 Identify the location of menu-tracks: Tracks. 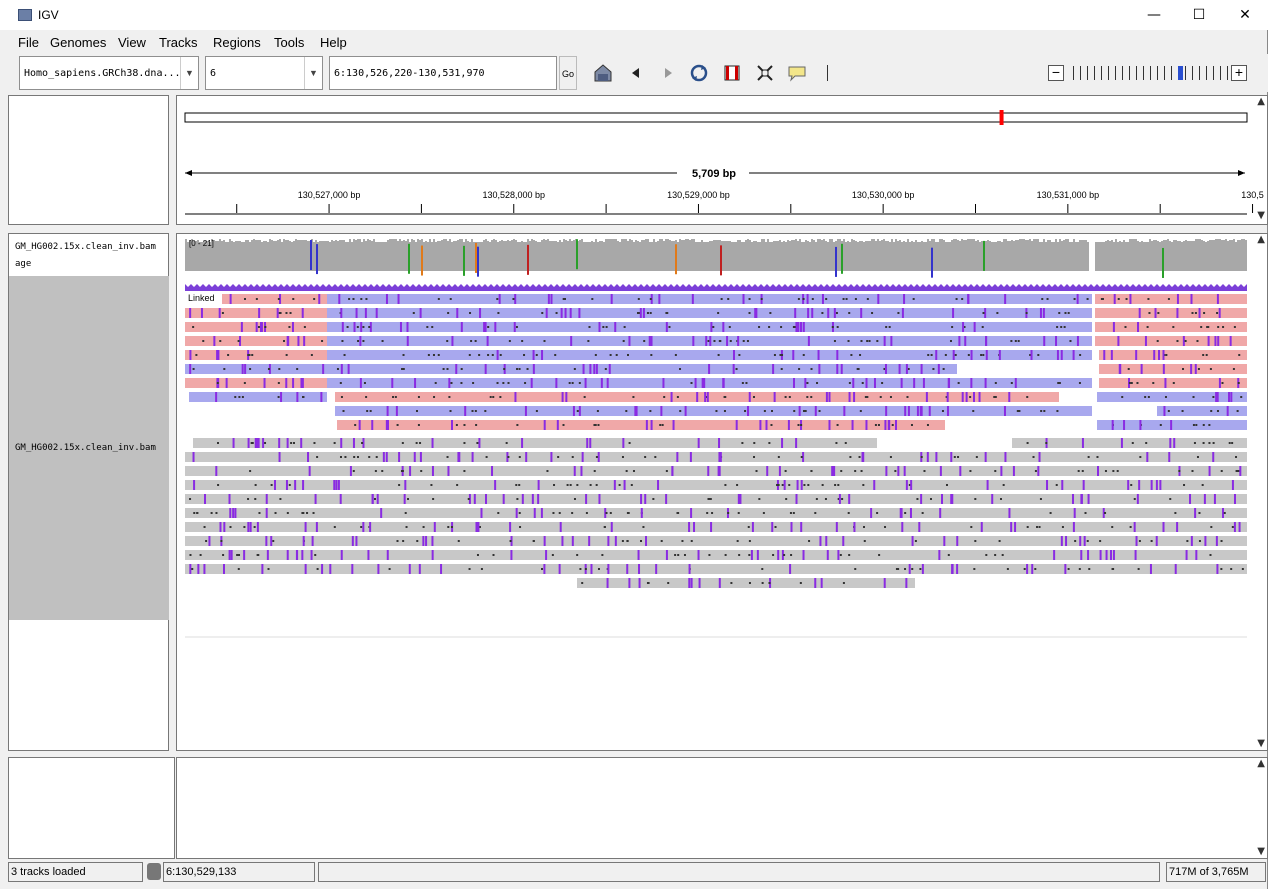
(178, 42).